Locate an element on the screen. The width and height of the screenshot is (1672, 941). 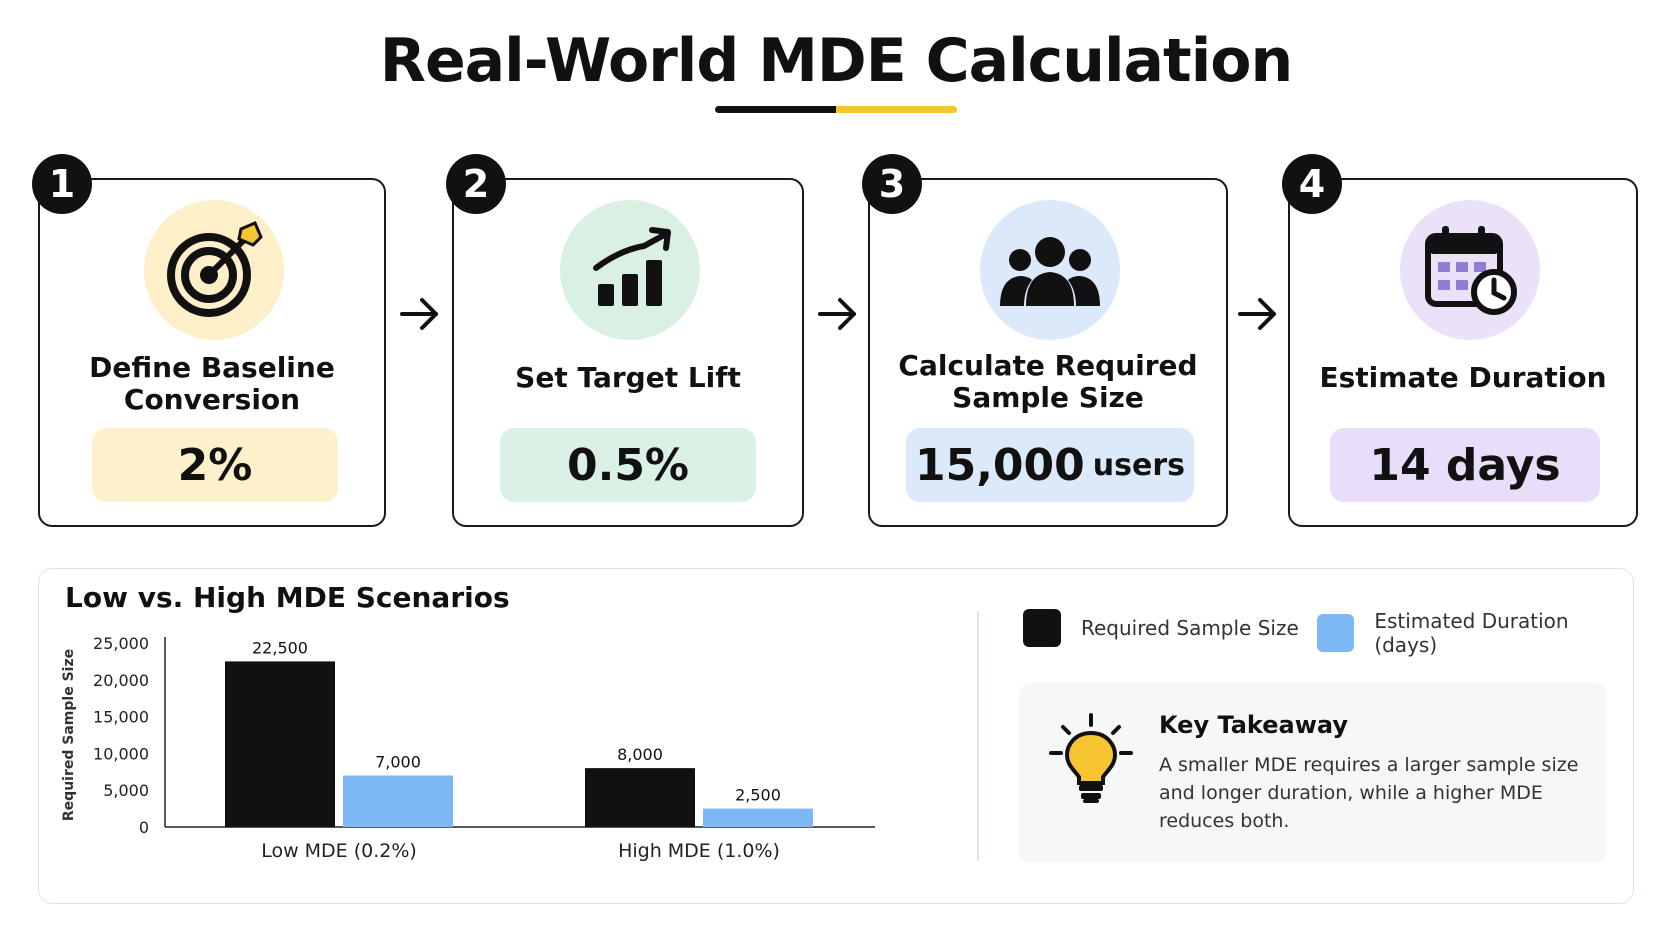
step-value: 14 days is located at coordinates (1465, 465).